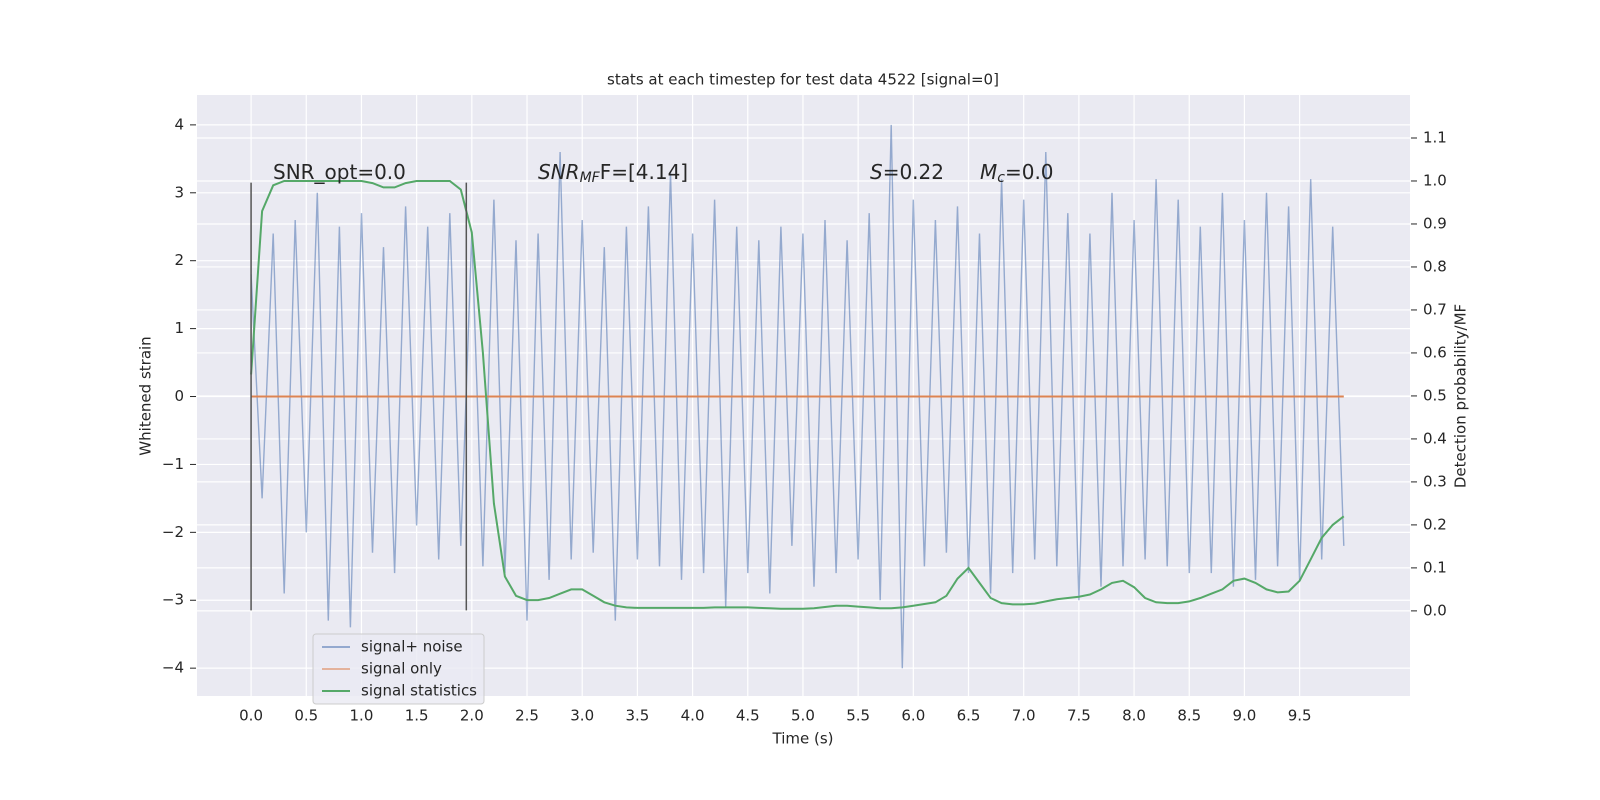  Describe the element at coordinates (644, 172) in the screenshot. I see `annotation-rest: F=[4.14]` at that location.